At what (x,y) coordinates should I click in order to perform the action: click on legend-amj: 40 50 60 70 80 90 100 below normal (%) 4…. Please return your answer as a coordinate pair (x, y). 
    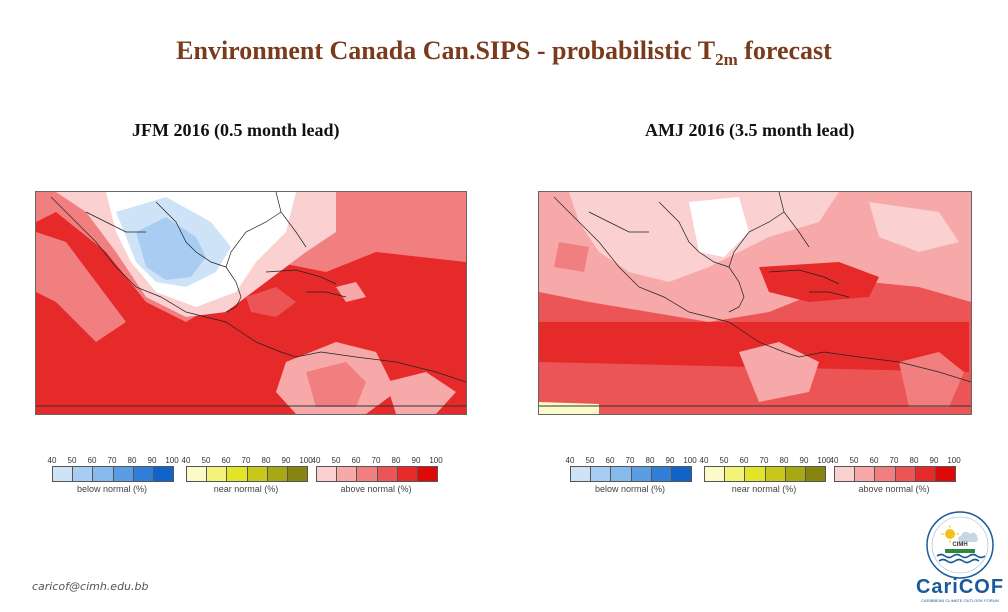
    Looking at the image, I should click on (763, 478).